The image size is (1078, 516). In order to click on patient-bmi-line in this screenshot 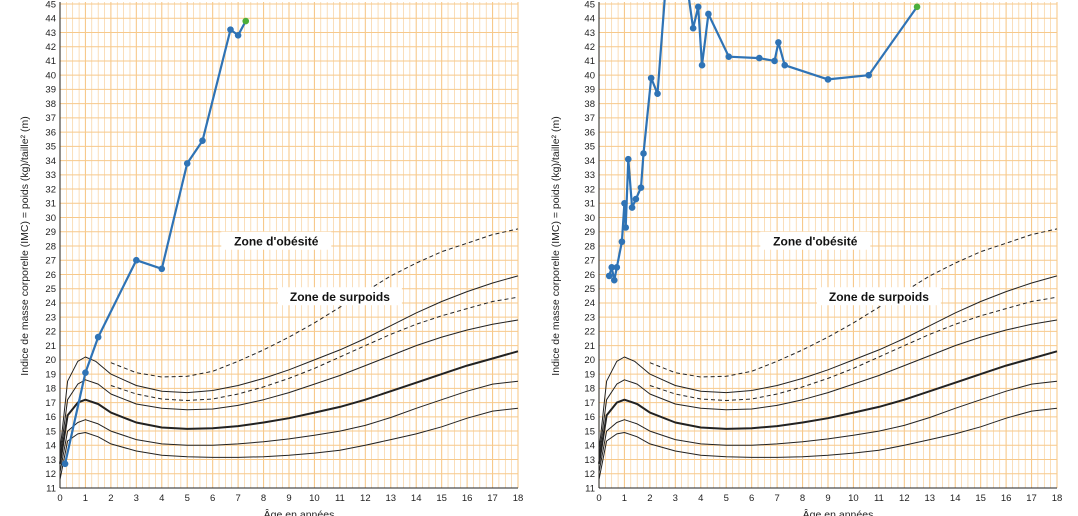, I will do `click(155, 242)`.